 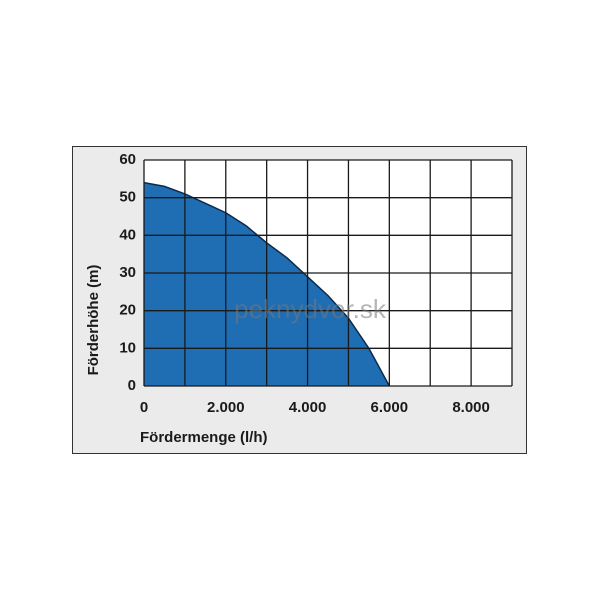 What do you see at coordinates (390, 407) in the screenshot?
I see `x-tick-label: 6.000` at bounding box center [390, 407].